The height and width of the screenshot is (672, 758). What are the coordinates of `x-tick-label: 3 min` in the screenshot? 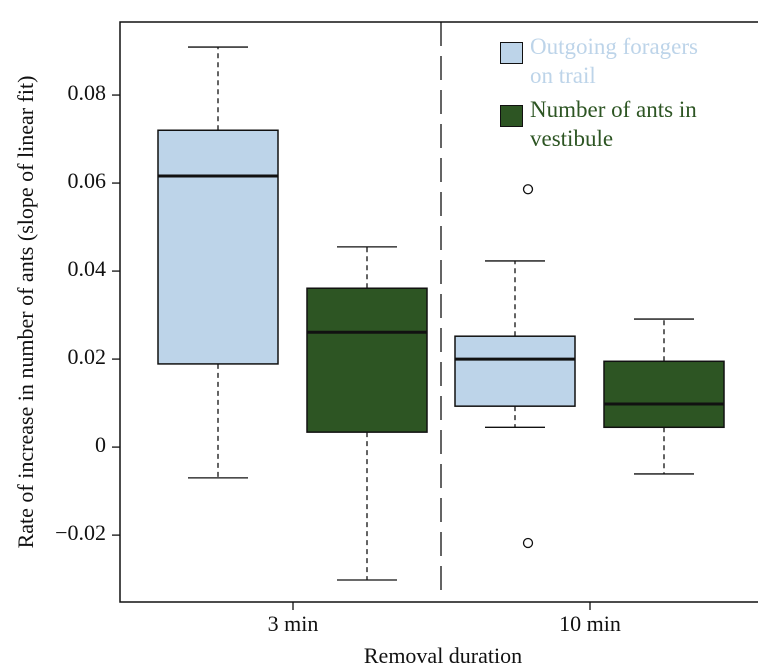 It's located at (293, 623).